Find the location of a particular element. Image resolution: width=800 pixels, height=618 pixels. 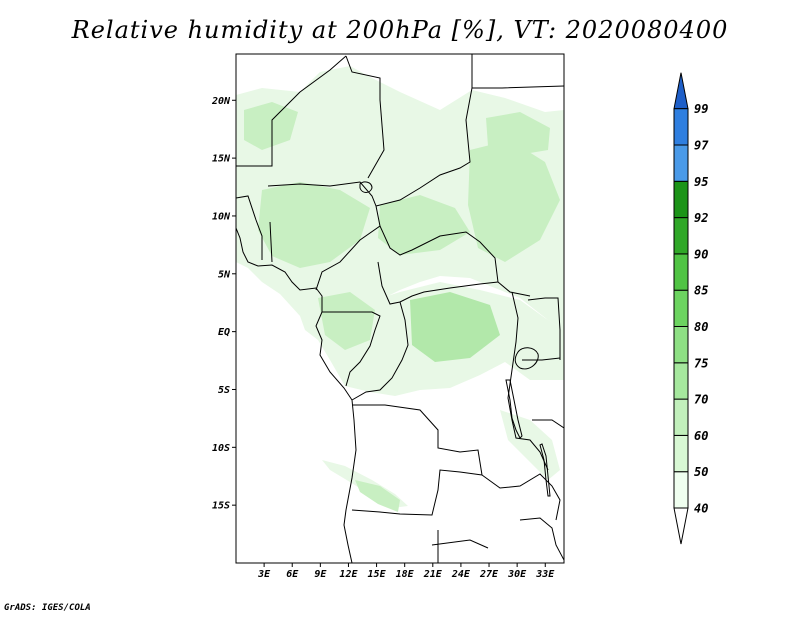

humidity-patch-congo is located at coordinates (455, 327).